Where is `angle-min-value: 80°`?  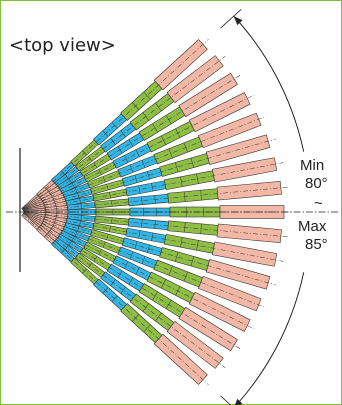
angle-min-value: 80° is located at coordinates (316, 183).